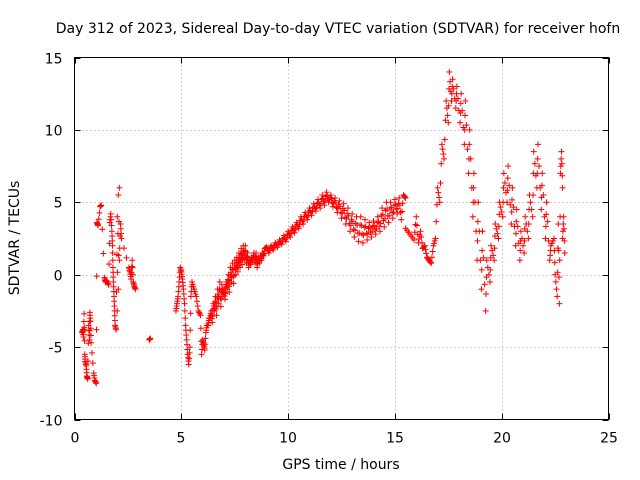  What do you see at coordinates (54, 132) in the screenshot?
I see `y-tick-label: 10` at bounding box center [54, 132].